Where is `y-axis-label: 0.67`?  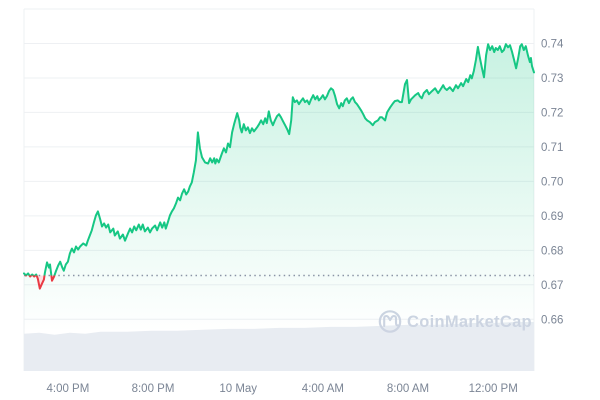
y-axis-label: 0.67 is located at coordinates (552, 286).